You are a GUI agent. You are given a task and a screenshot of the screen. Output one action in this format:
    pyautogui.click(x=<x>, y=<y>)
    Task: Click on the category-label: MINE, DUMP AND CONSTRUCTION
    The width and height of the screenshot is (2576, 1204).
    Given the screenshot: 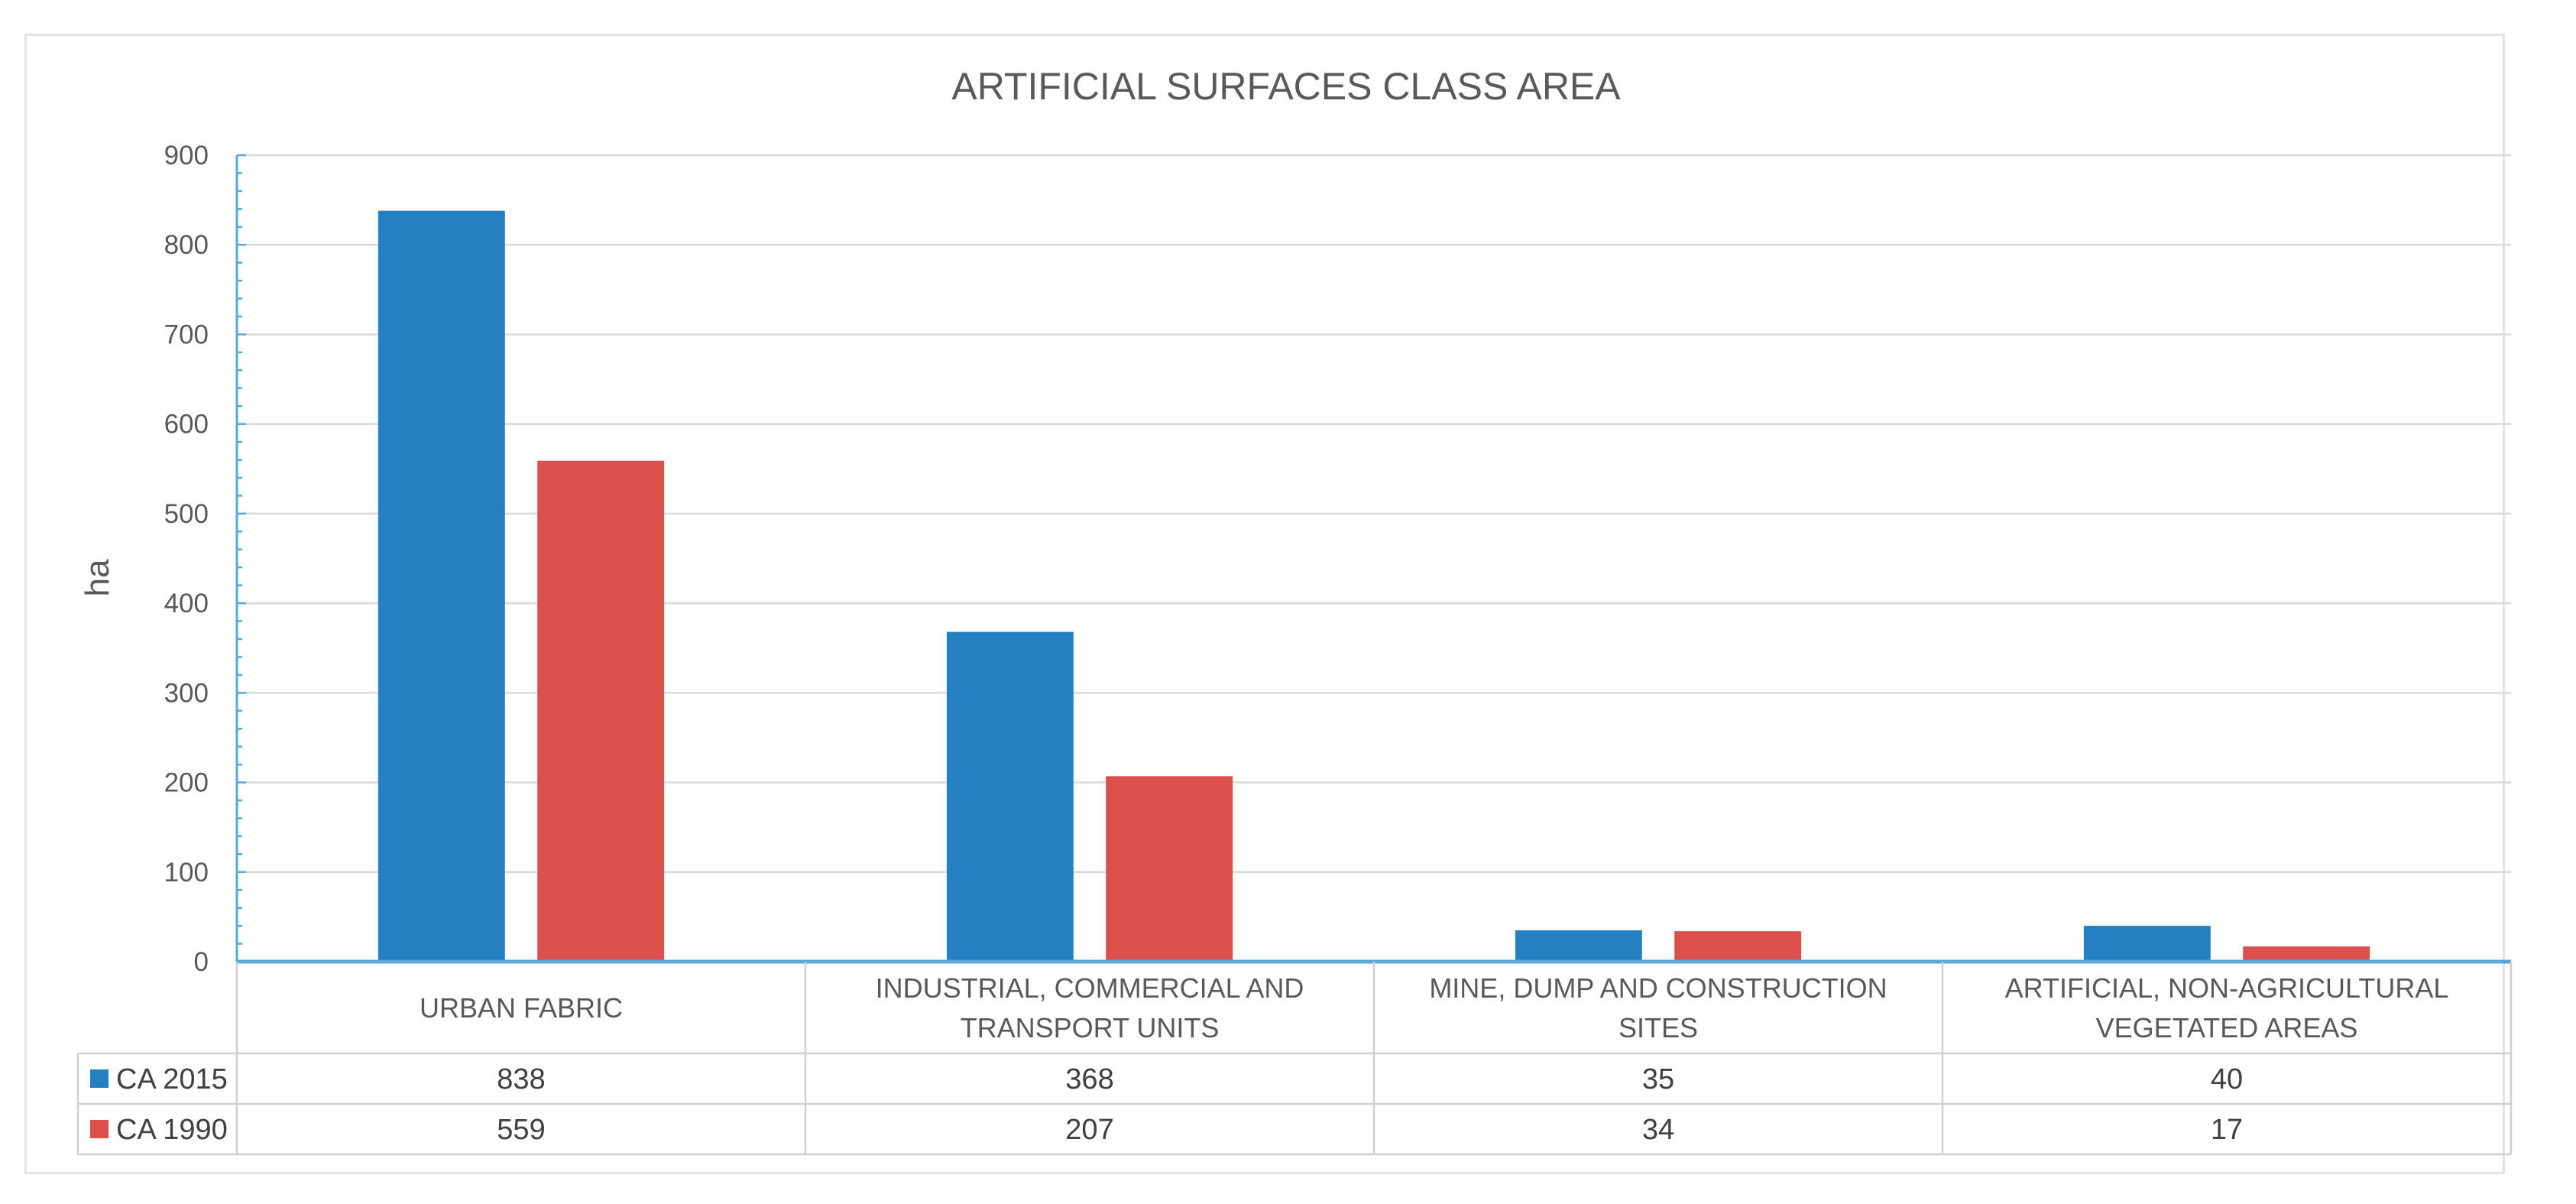 What is the action you would take?
    pyautogui.click(x=1658, y=988)
    